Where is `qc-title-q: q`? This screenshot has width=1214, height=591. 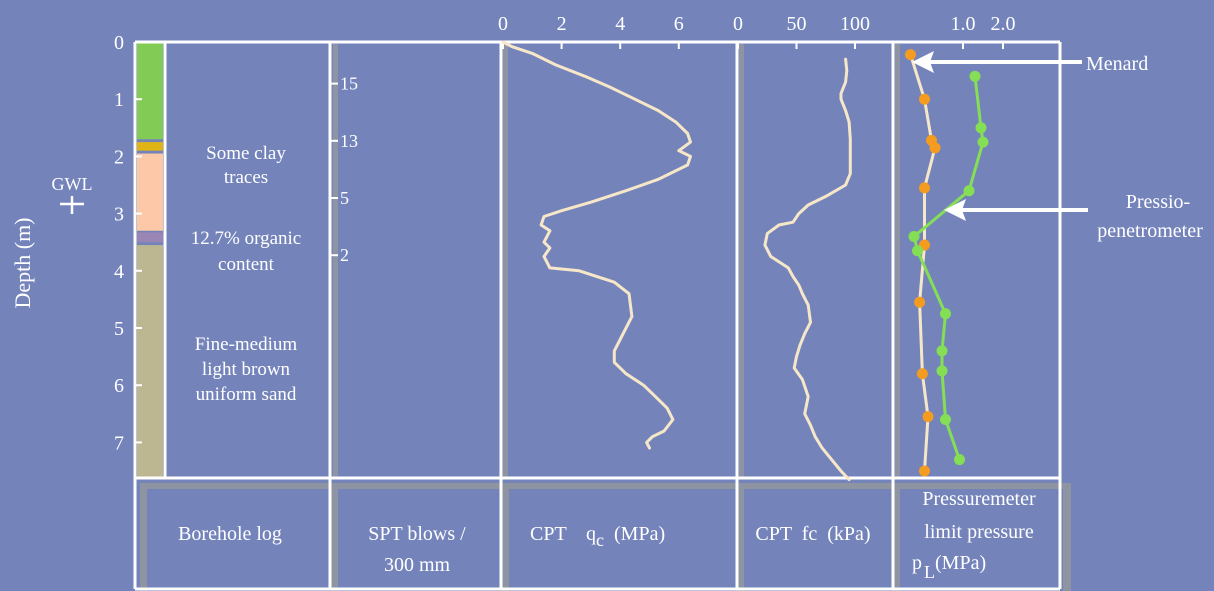 qc-title-q: q is located at coordinates (591, 534).